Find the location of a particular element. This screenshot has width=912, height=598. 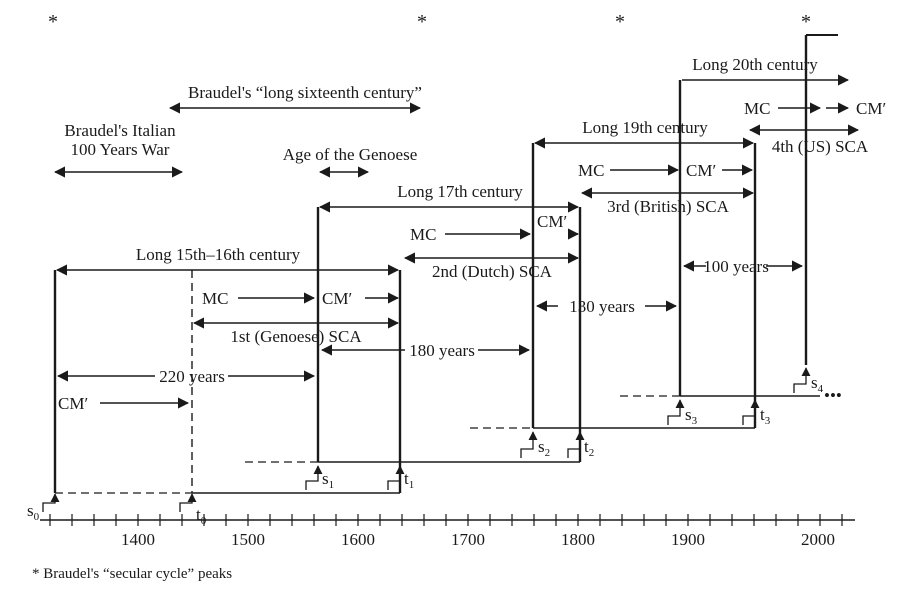

label-t2: t2 is located at coordinates (589, 448).